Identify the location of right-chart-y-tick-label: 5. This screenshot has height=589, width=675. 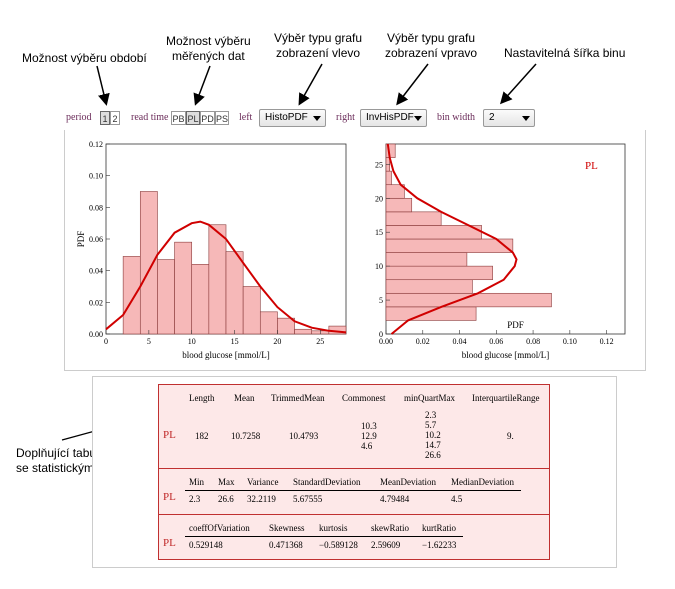
(381, 300).